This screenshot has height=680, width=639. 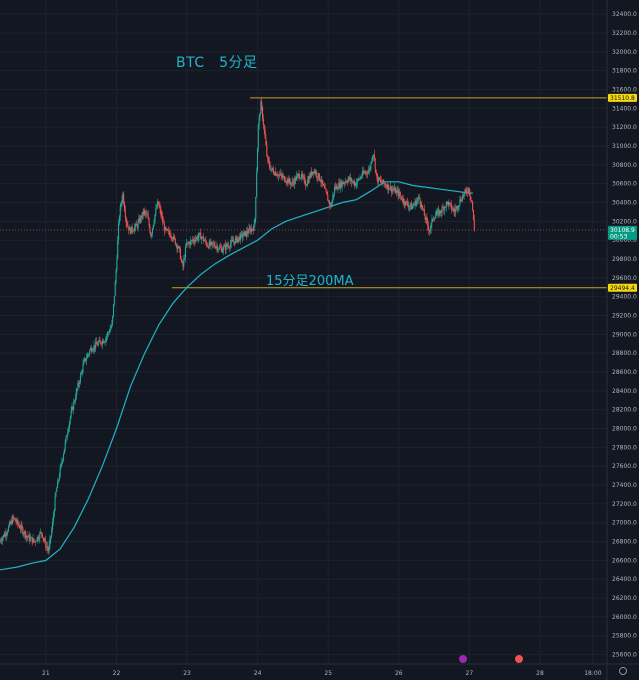 I want to click on time-axis: 21 22 23 24 25 26 27 28 18:00, so click(x=322, y=673).